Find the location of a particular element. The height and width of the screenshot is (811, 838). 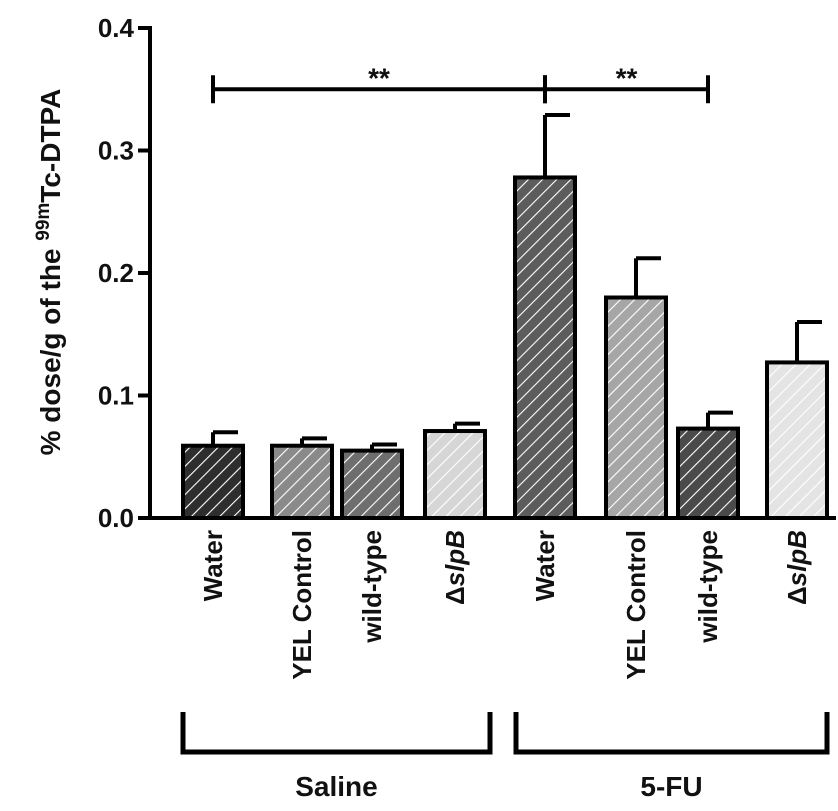

y-tick-label: 0.2 is located at coordinates (116, 273).